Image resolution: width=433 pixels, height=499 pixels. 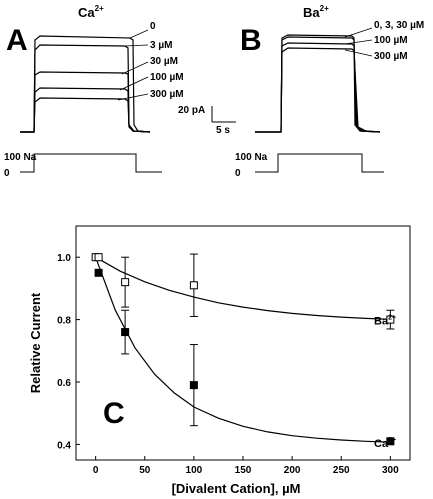 I want to click on panel-a-ion-label: Ca2+, so click(x=91, y=12).